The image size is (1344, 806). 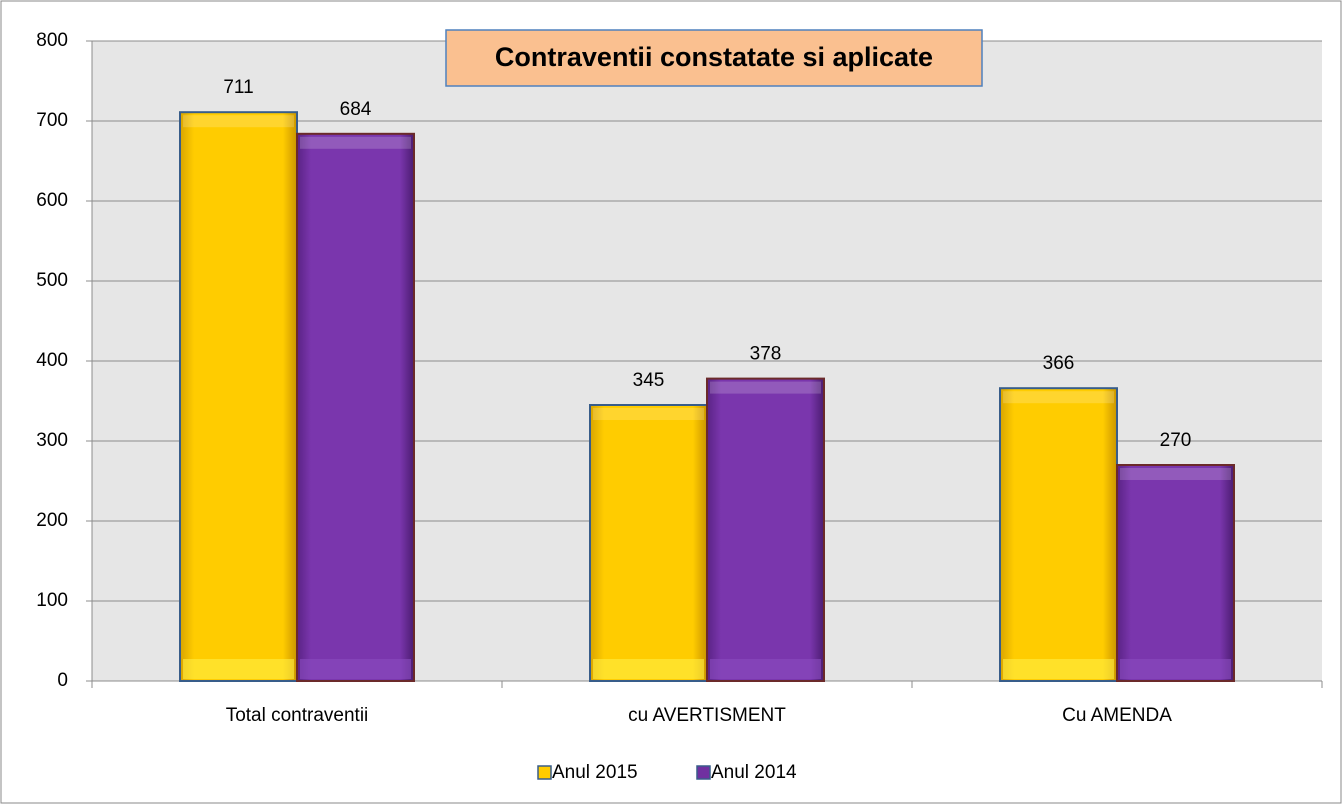 What do you see at coordinates (707, 715) in the screenshot?
I see `x-tick-label: cu AVERTISMENT` at bounding box center [707, 715].